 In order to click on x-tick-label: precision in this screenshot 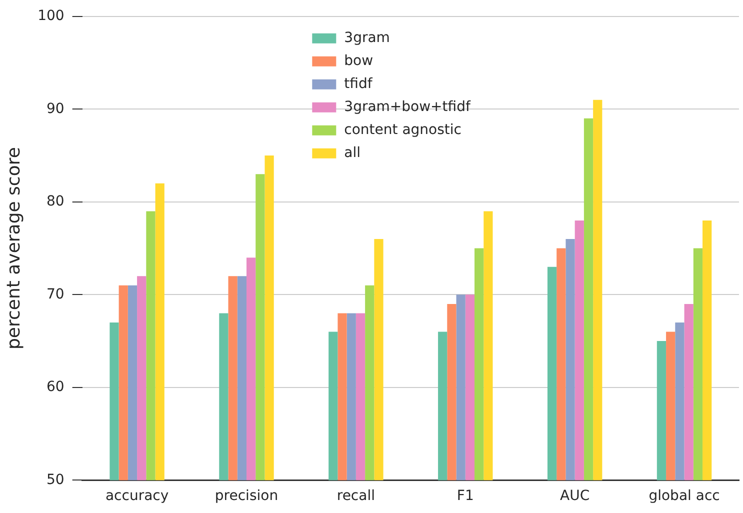, I will do `click(246, 496)`.